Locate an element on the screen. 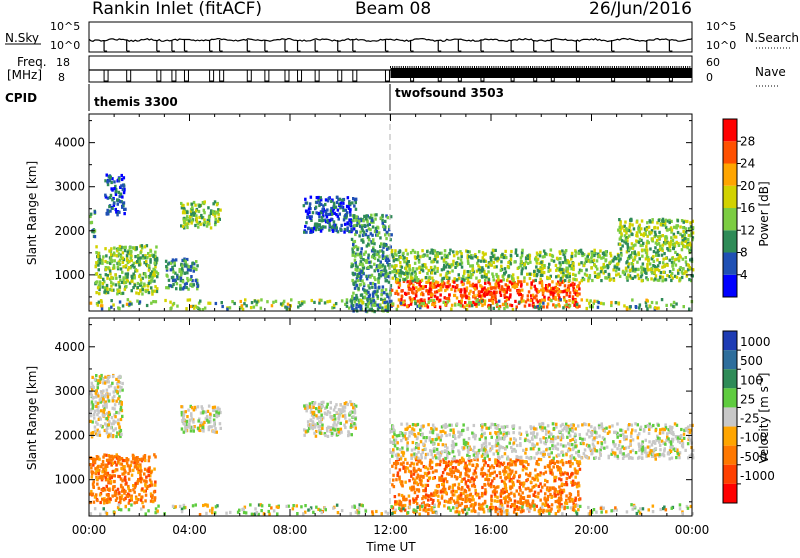 The height and width of the screenshot is (558, 800). power-ylabel: Slant Range [km] is located at coordinates (32, 213).